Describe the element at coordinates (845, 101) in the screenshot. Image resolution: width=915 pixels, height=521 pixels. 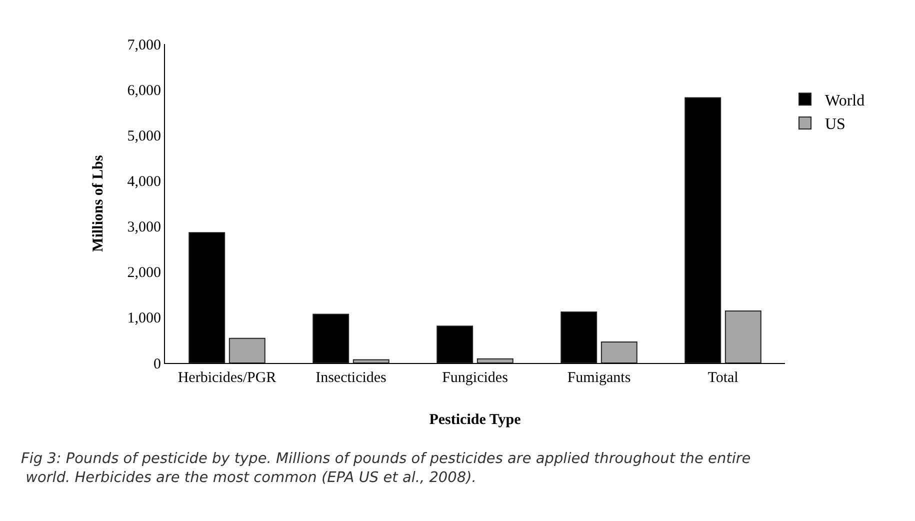
I see `legend-label: World` at that location.